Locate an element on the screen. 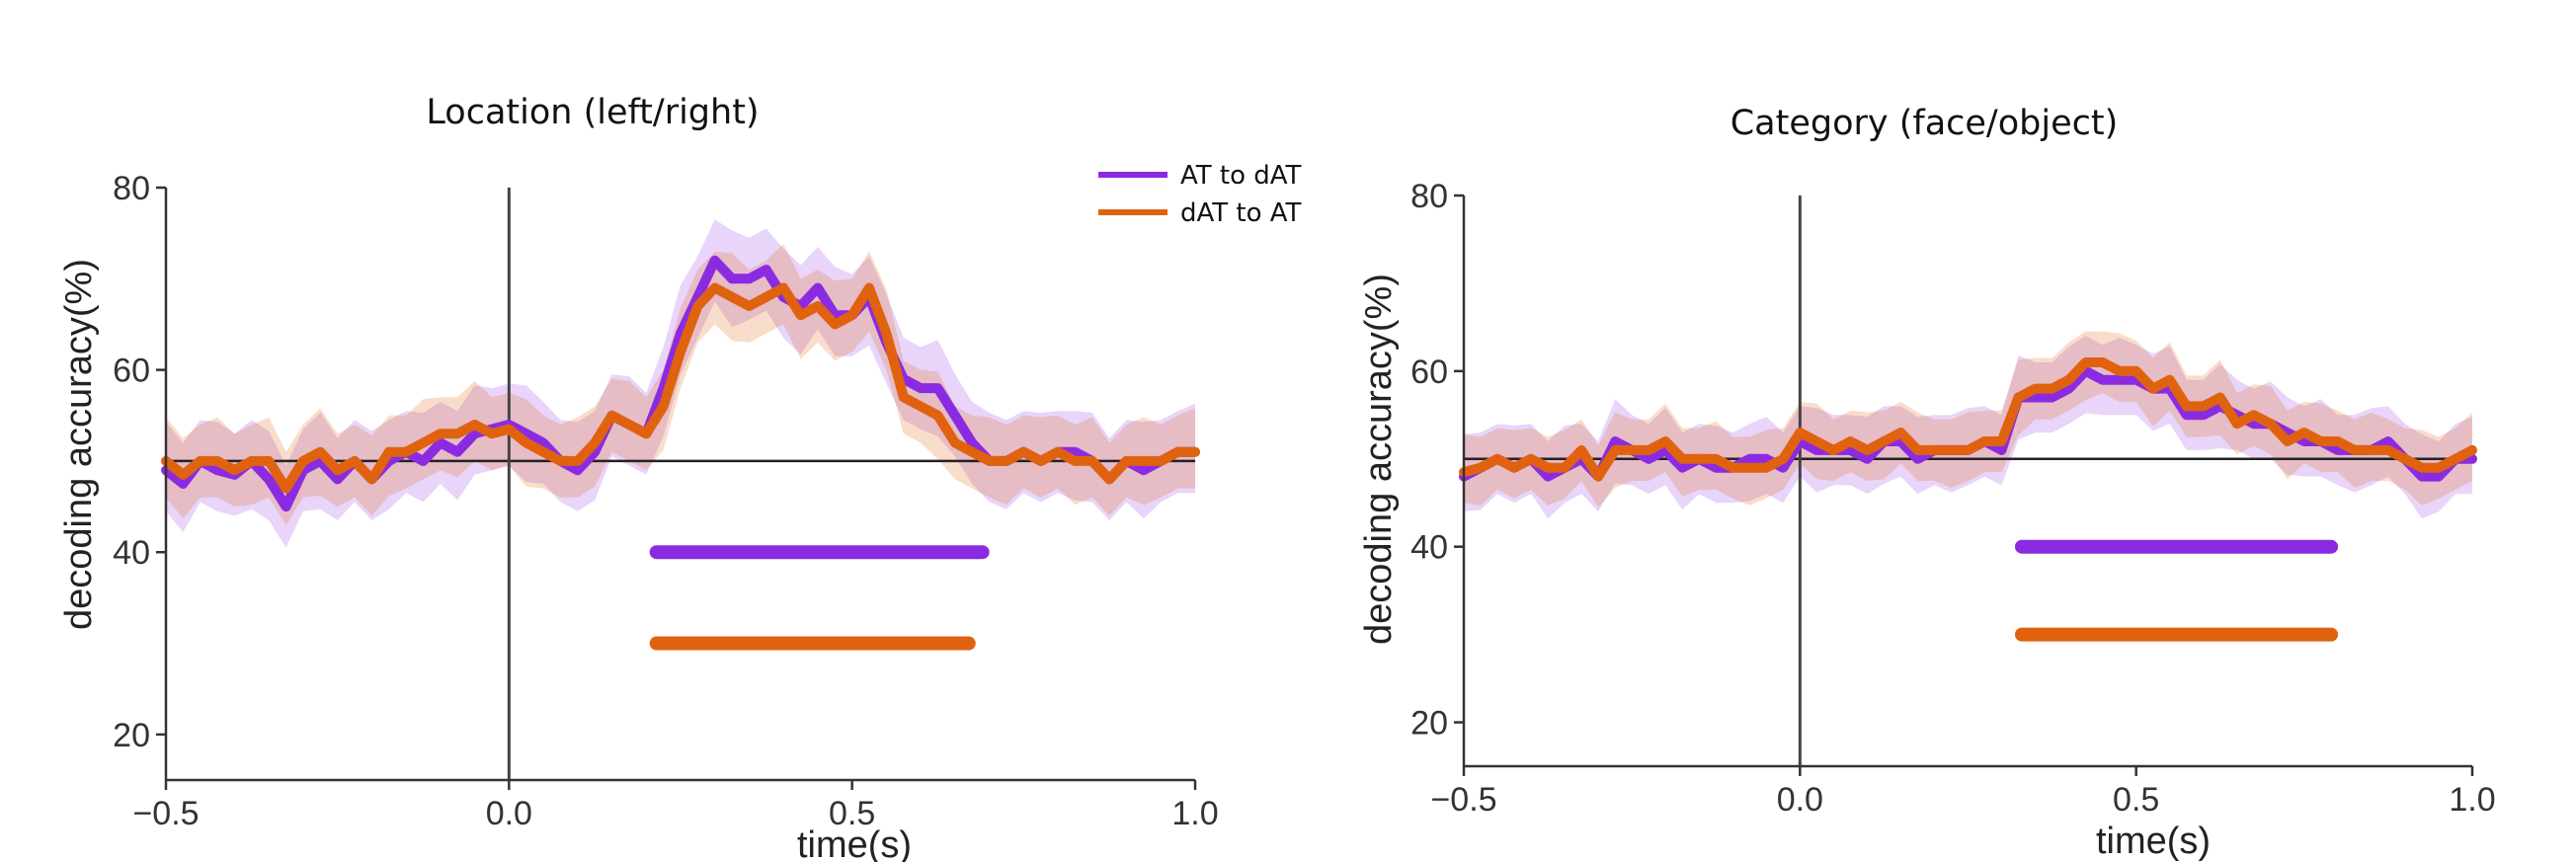 The width and height of the screenshot is (2576, 862). legend: AT to dAT dAT to AT is located at coordinates (1200, 195).